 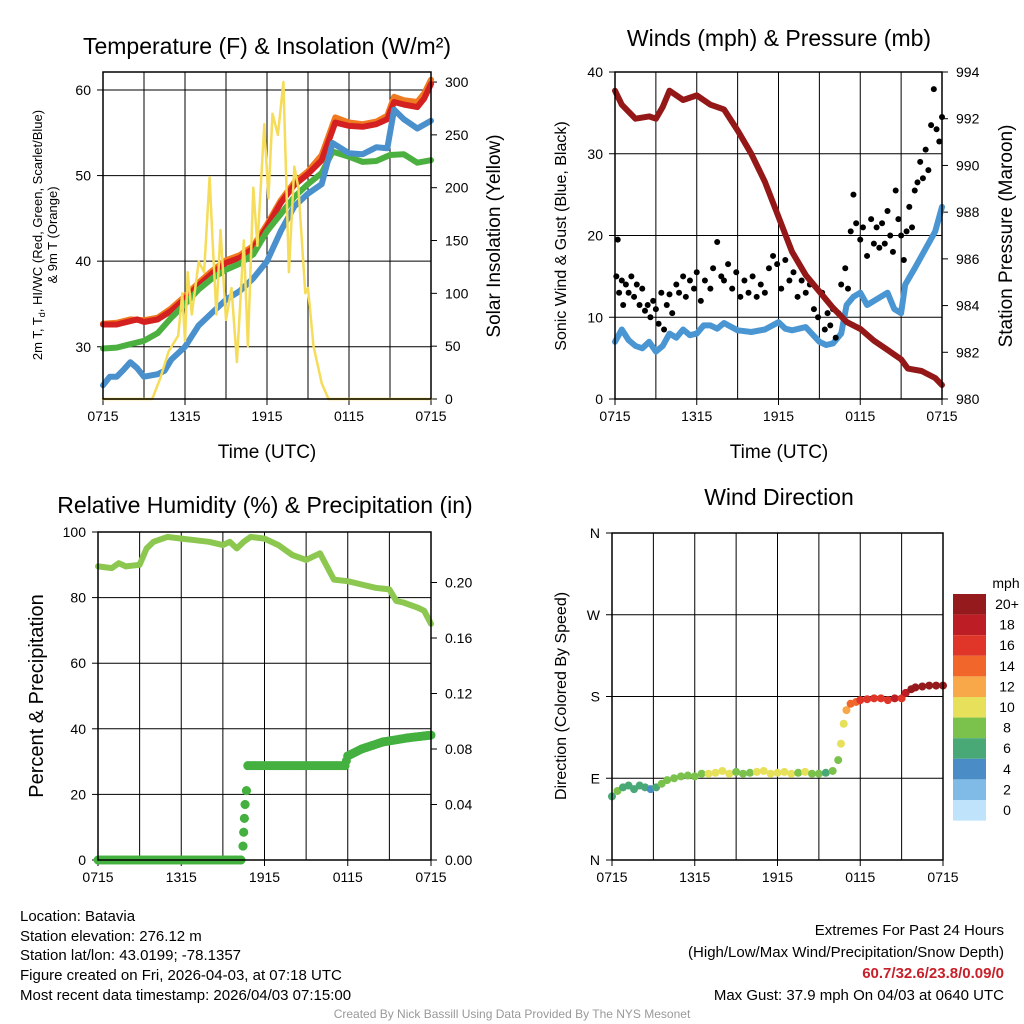 What do you see at coordinates (778, 416) in the screenshot?
I see `x-tick-label: 1915` at bounding box center [778, 416].